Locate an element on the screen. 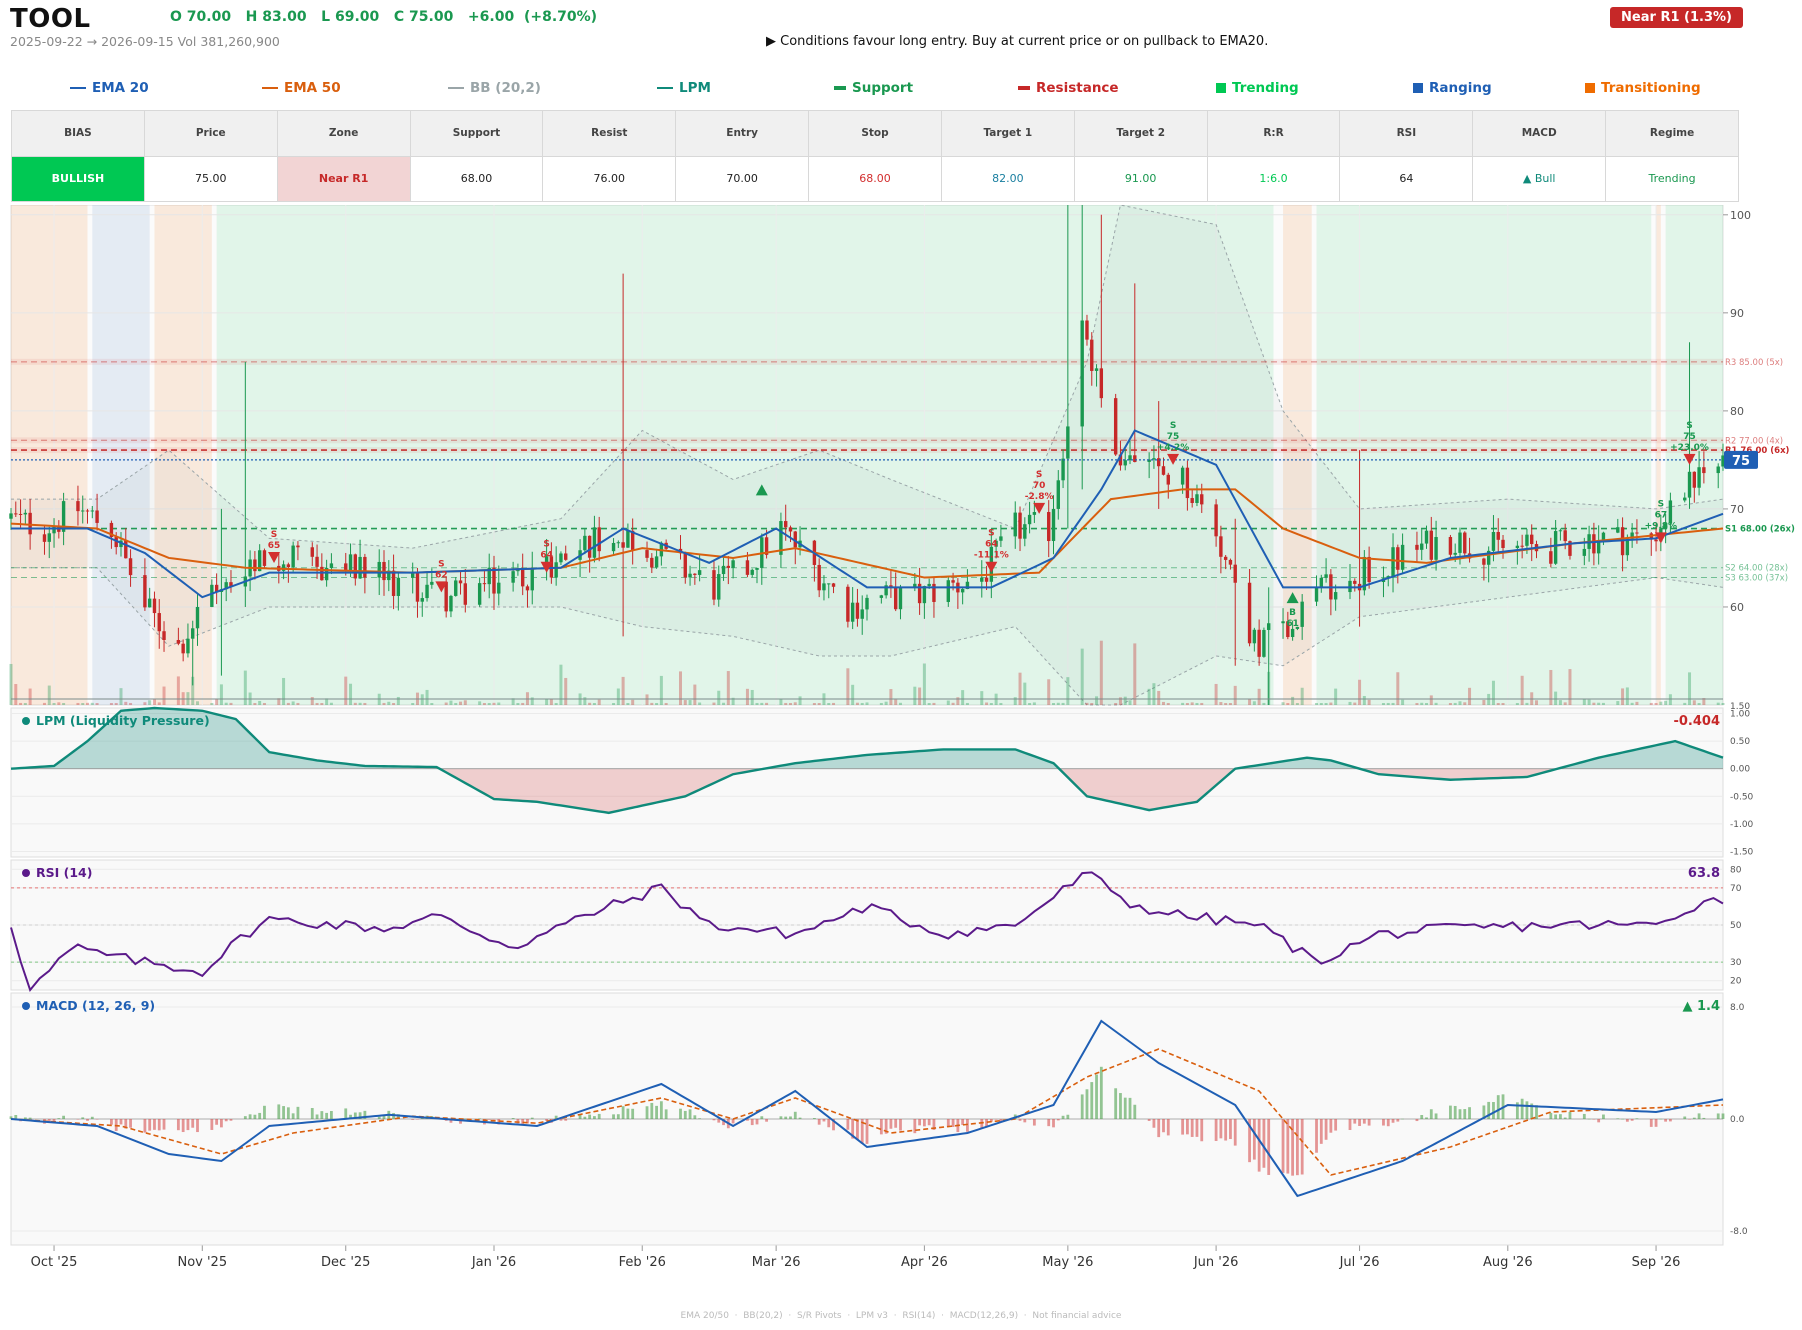 The height and width of the screenshot is (1330, 1802). ticker-symbol: TOOL is located at coordinates (50, 19).